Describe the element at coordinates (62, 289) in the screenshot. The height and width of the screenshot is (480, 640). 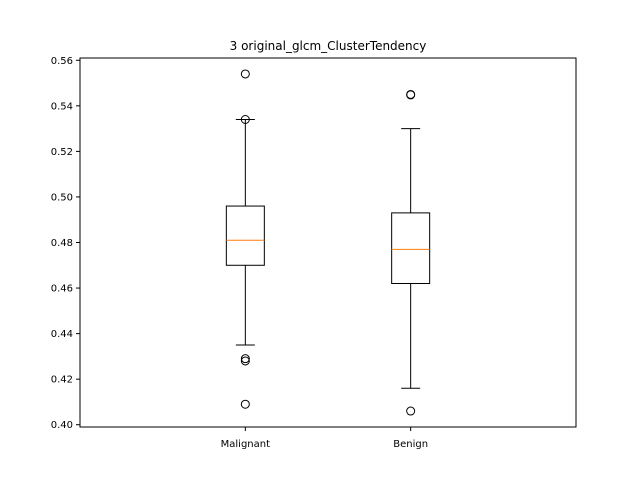
I see `y-tick-label: 0.46` at that location.